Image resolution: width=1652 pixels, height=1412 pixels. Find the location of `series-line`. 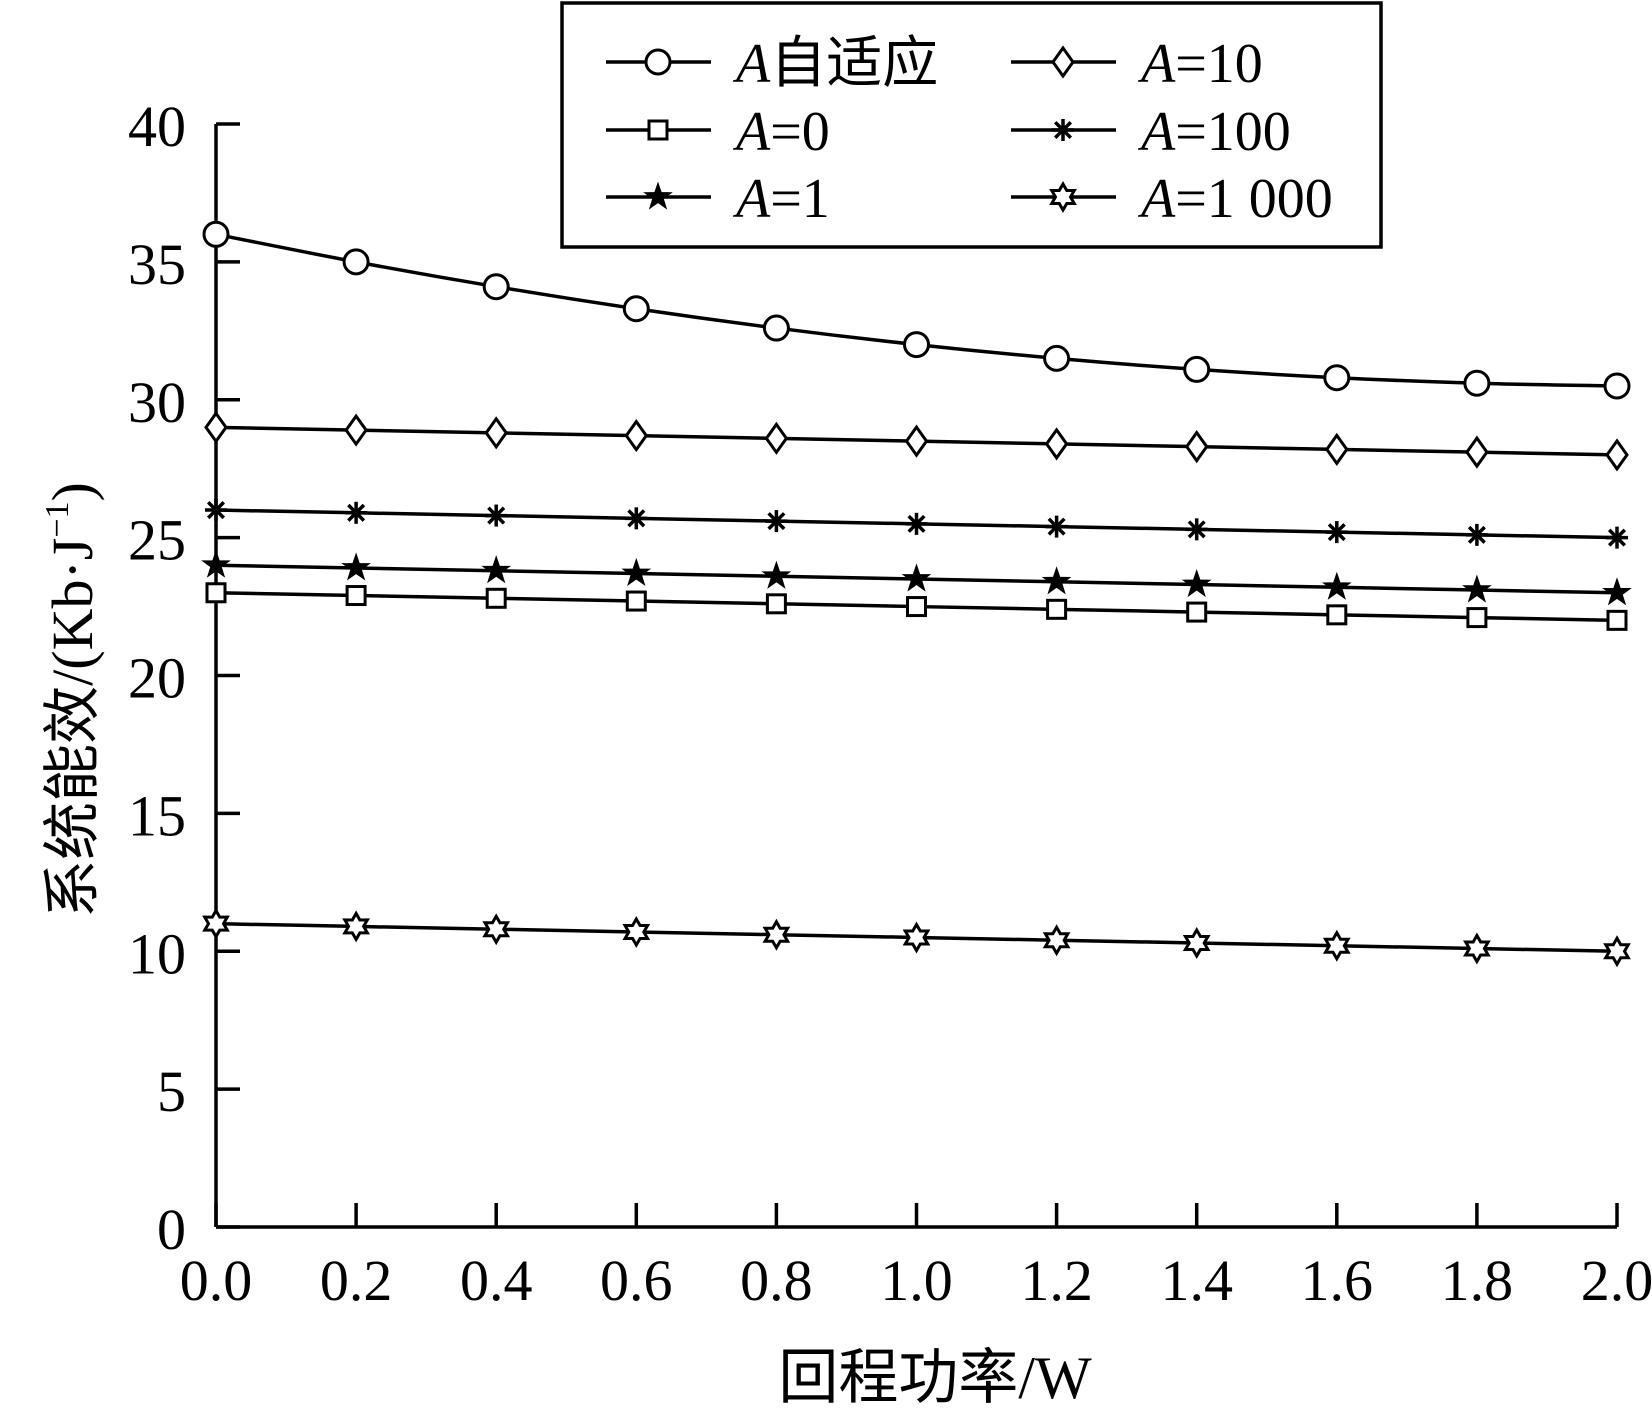

series-line is located at coordinates (916, 310).